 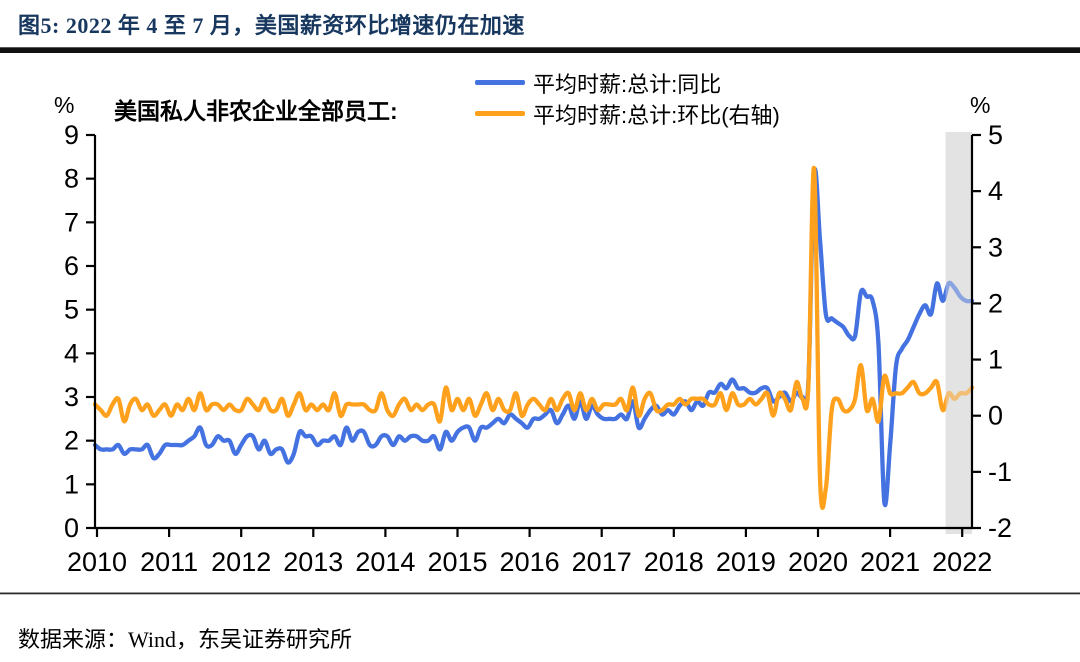 I want to click on x-axis-year-label: 2011, so click(x=169, y=562).